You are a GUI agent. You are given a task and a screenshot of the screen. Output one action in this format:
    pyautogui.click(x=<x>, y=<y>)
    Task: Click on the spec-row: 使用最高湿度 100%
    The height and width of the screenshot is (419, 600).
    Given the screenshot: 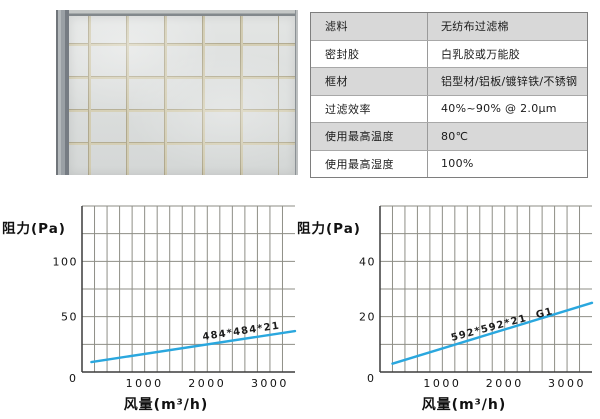 What is the action you would take?
    pyautogui.click(x=449, y=163)
    